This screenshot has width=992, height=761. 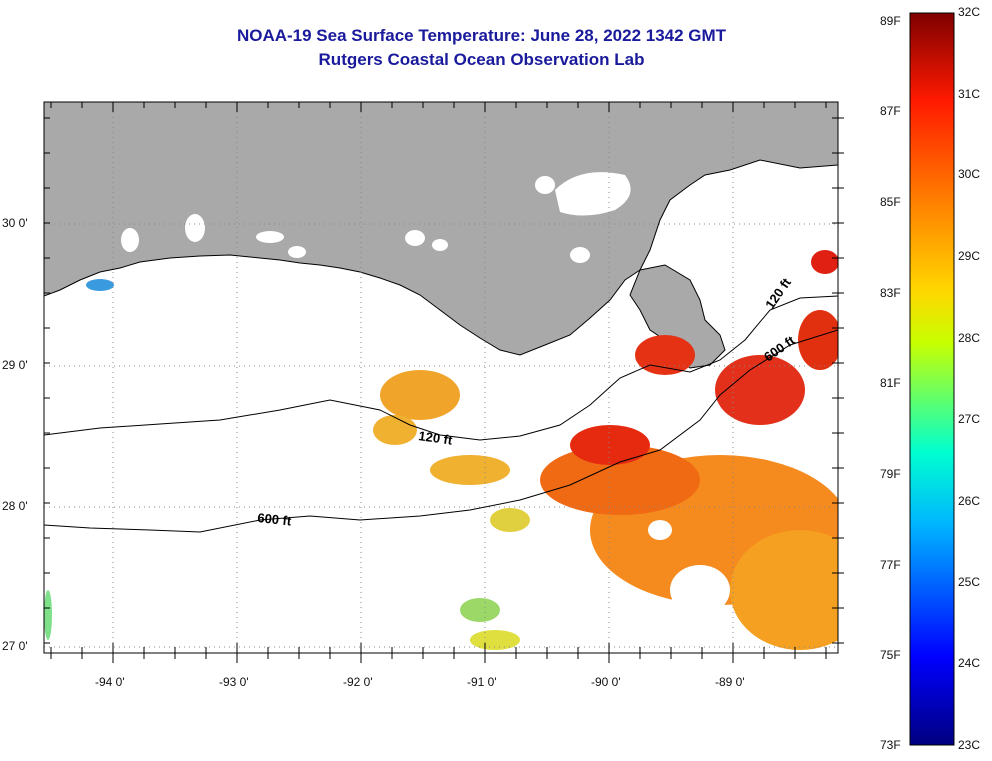 I want to click on colorbar, so click(x=932, y=379).